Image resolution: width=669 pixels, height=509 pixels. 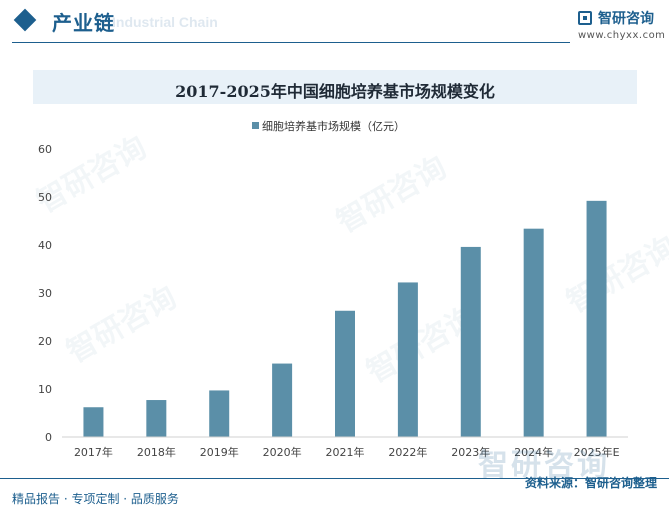 I want to click on logo-icon, so click(x=585, y=18).